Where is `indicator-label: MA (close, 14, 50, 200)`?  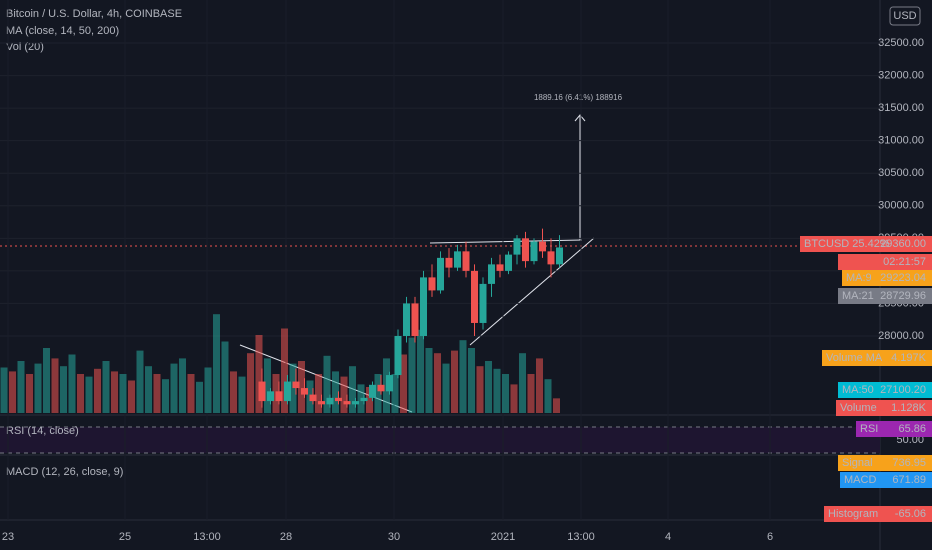
indicator-label: MA (close, 14, 50, 200) is located at coordinates (62, 31).